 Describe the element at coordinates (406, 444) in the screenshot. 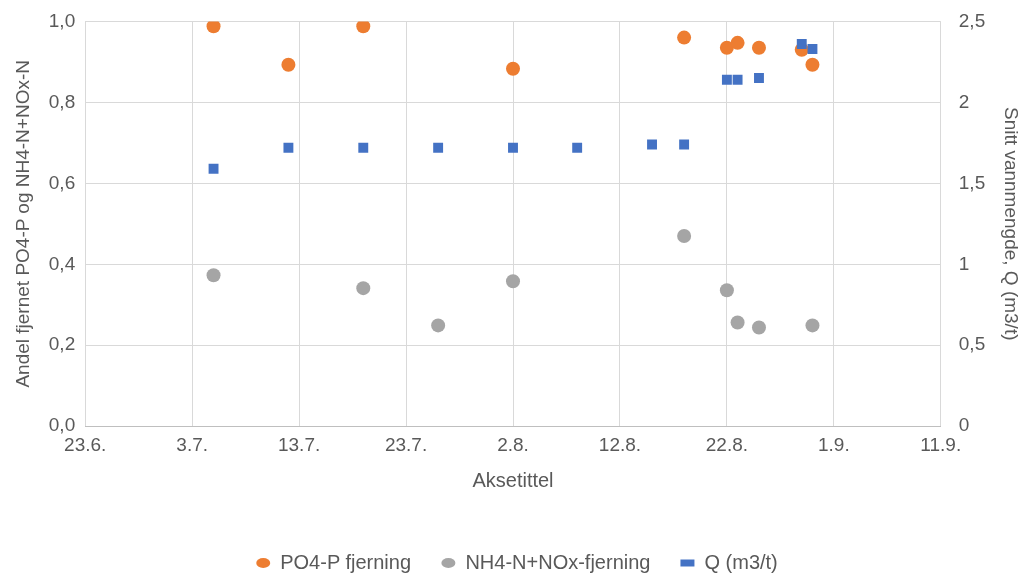

I see `x-tick-label: 23.7.` at that location.